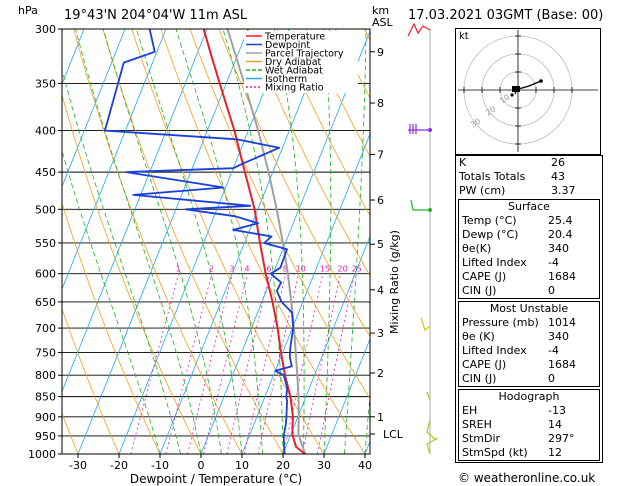  What do you see at coordinates (561, 438) in the screenshot?
I see `hodo-value: 297°` at bounding box center [561, 438].